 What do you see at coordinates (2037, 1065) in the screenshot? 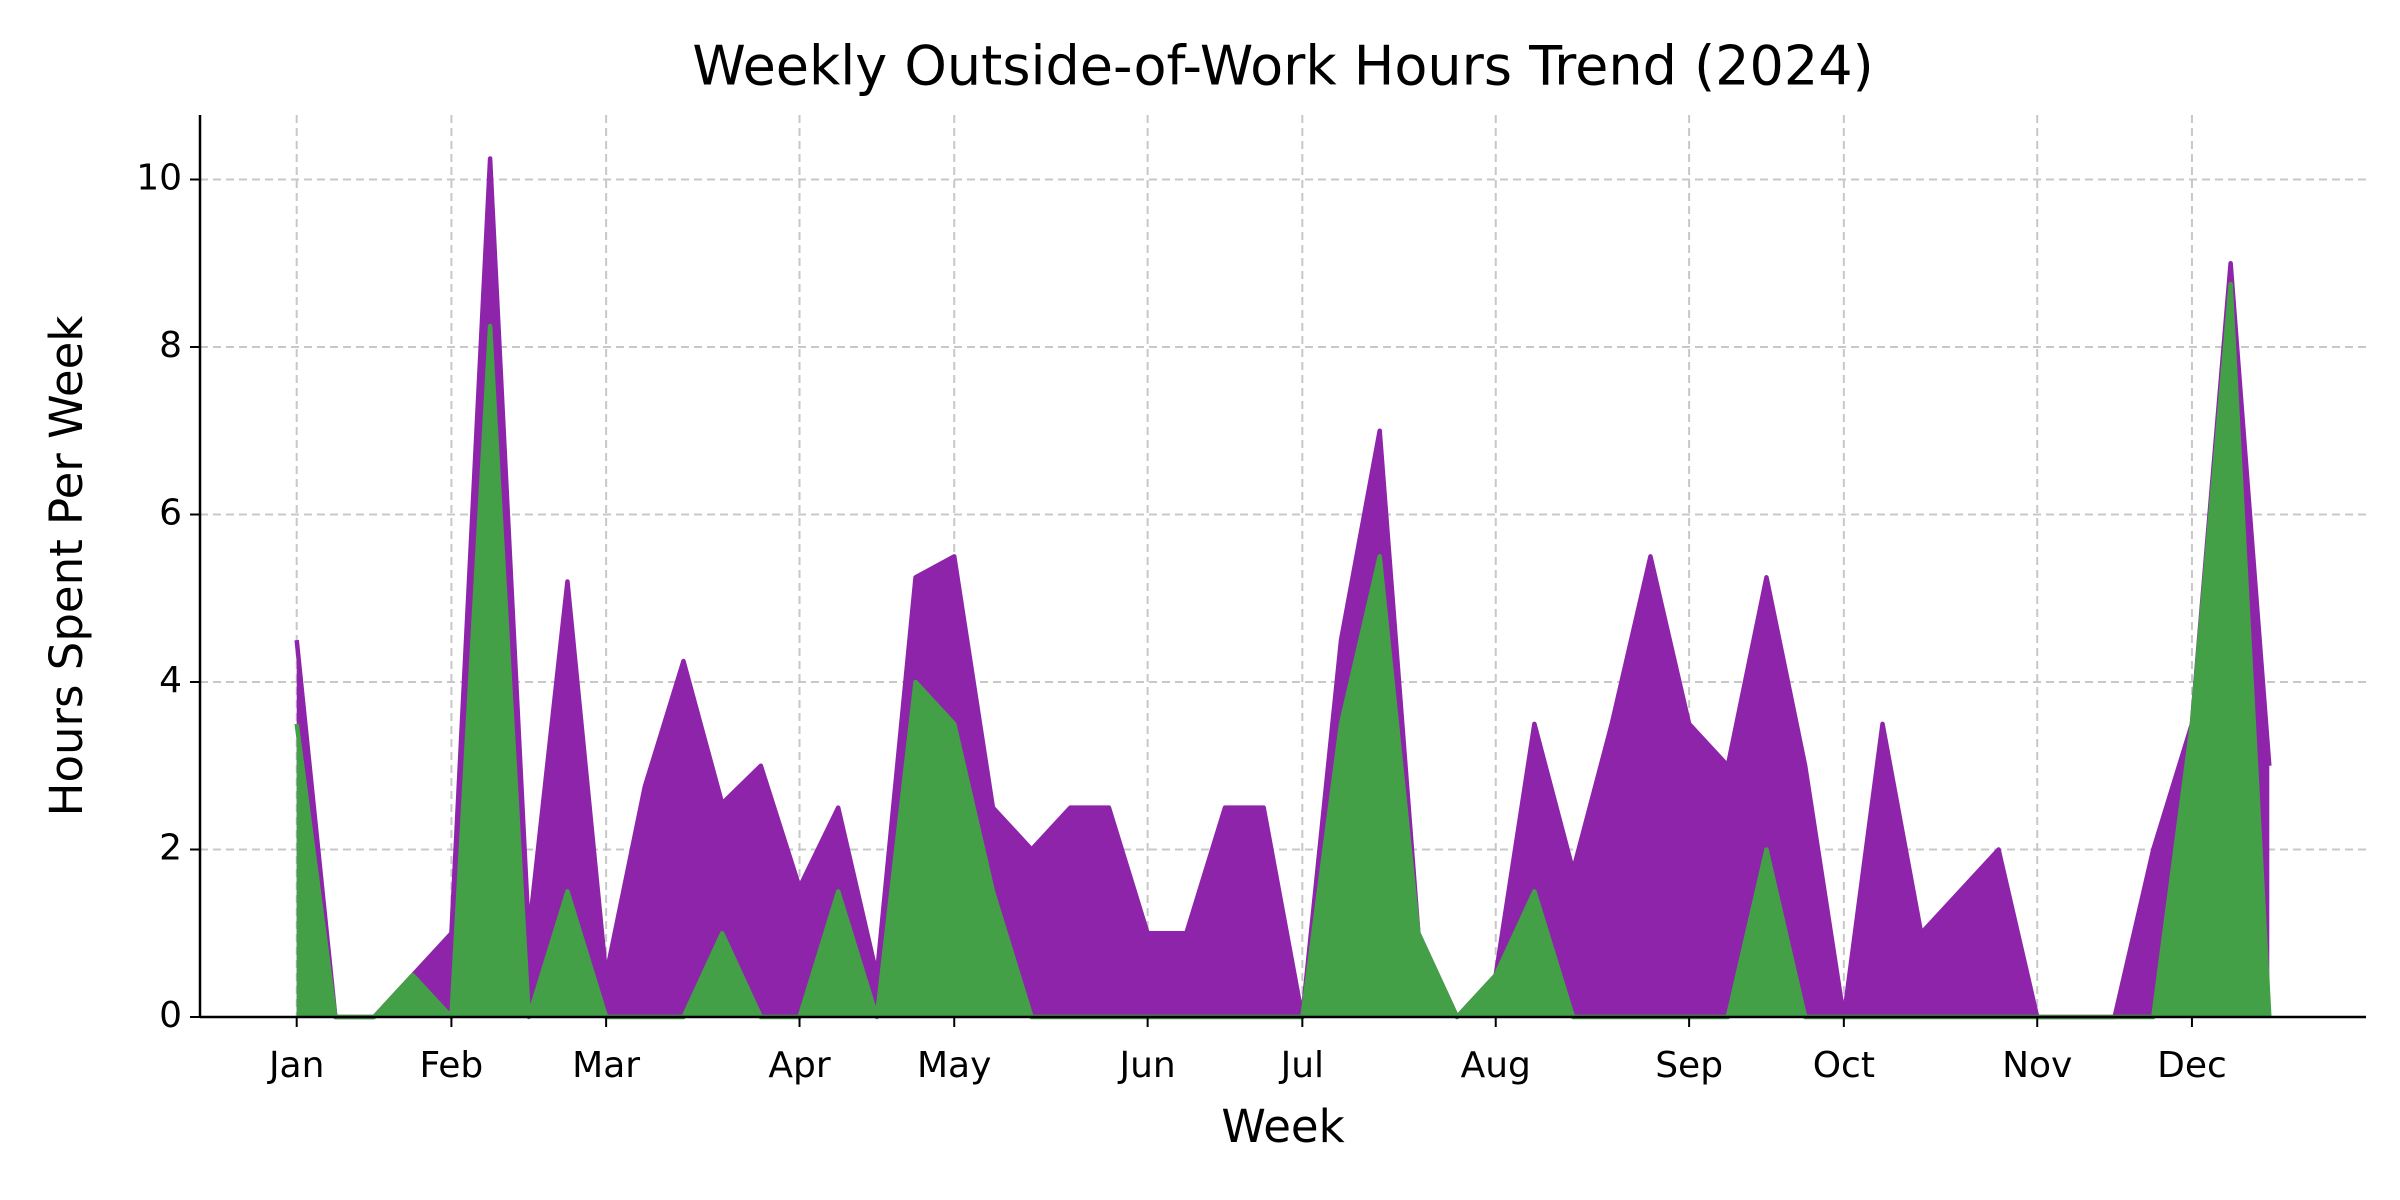
I see `x-tick-label: Nov` at bounding box center [2037, 1065].